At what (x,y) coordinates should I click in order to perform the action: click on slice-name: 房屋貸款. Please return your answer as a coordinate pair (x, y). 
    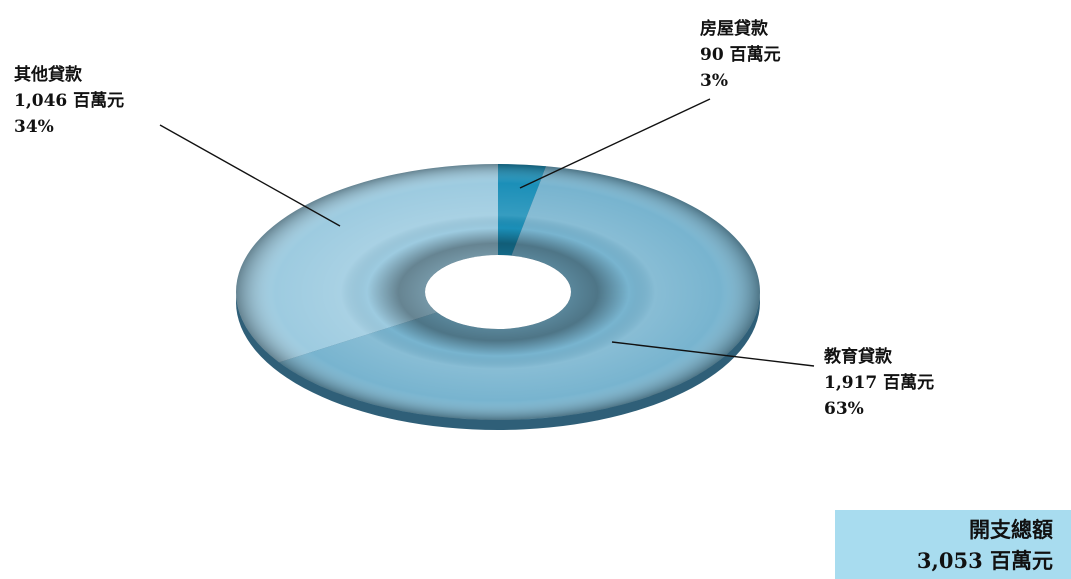
    Looking at the image, I should click on (734, 29).